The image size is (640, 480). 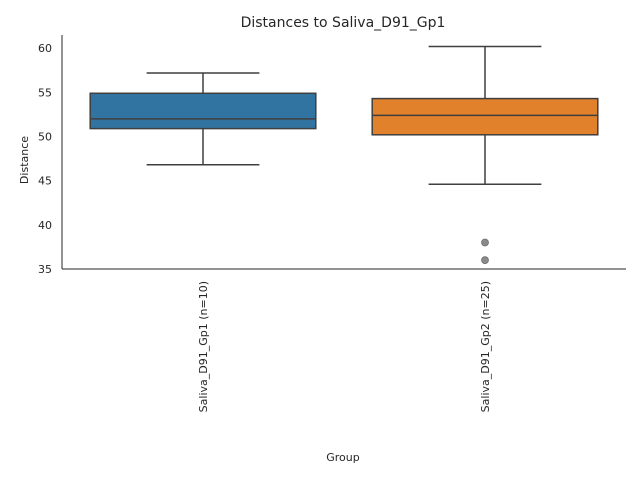 I want to click on y-tick-label: 60, so click(x=45, y=48).